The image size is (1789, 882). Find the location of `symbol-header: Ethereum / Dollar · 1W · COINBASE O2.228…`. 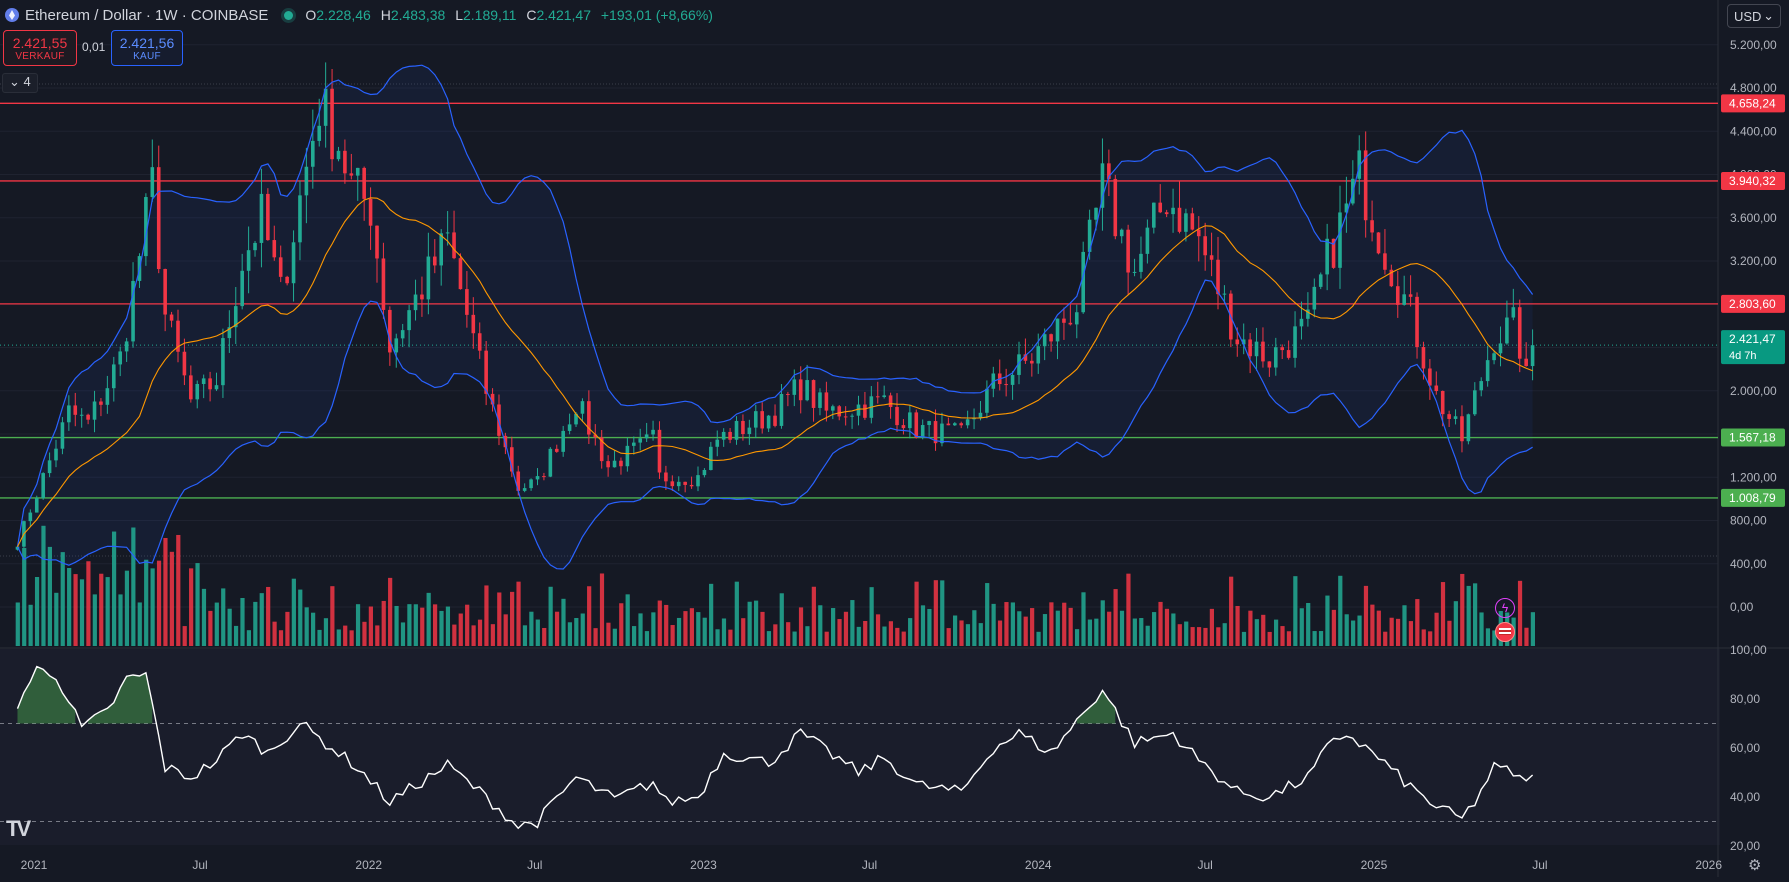

symbol-header: Ethereum / Dollar · 1W · COINBASE O2.228… is located at coordinates (356, 15).